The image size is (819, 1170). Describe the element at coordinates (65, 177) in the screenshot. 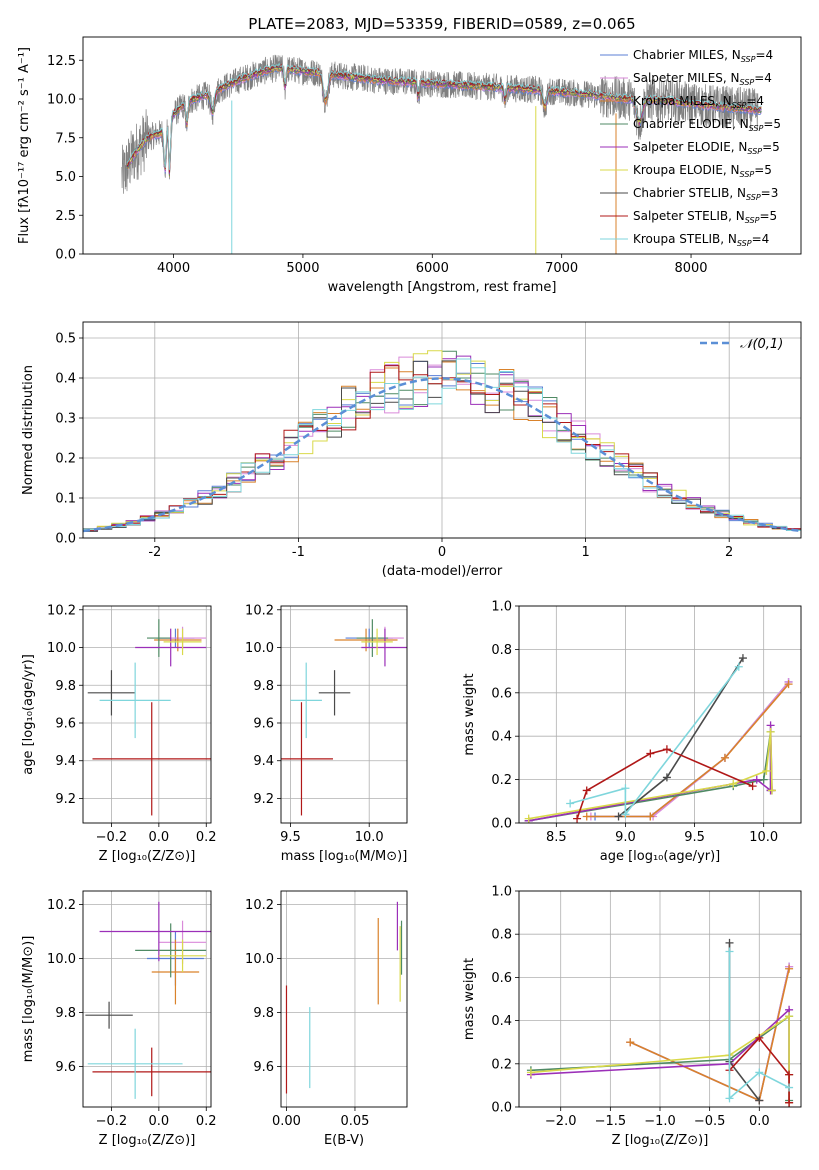

I see `spectrum-ytick-label: 5.0` at that location.